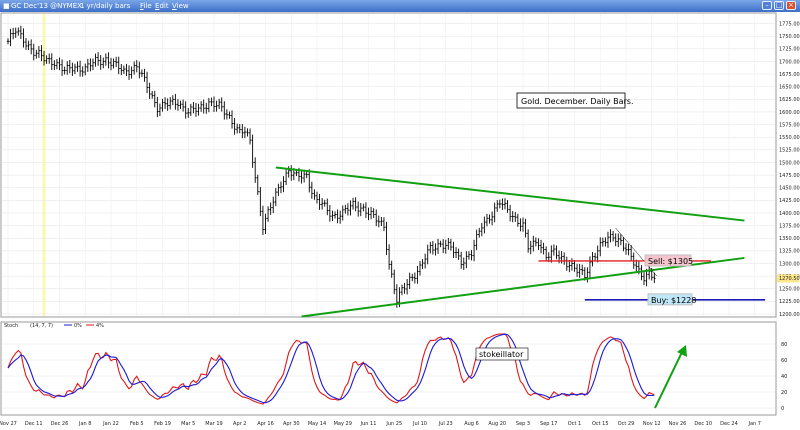 Image resolution: width=800 pixels, height=430 pixels. What do you see at coordinates (6, 6) in the screenshot?
I see `app-icon: ■` at bounding box center [6, 6].